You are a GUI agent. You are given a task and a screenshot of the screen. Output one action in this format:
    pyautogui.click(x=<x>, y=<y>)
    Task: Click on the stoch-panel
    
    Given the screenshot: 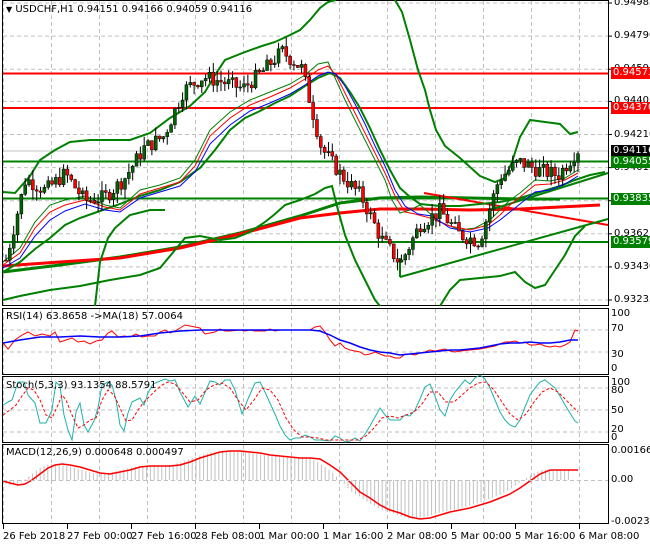 What is the action you would take?
    pyautogui.click(x=290, y=408)
    